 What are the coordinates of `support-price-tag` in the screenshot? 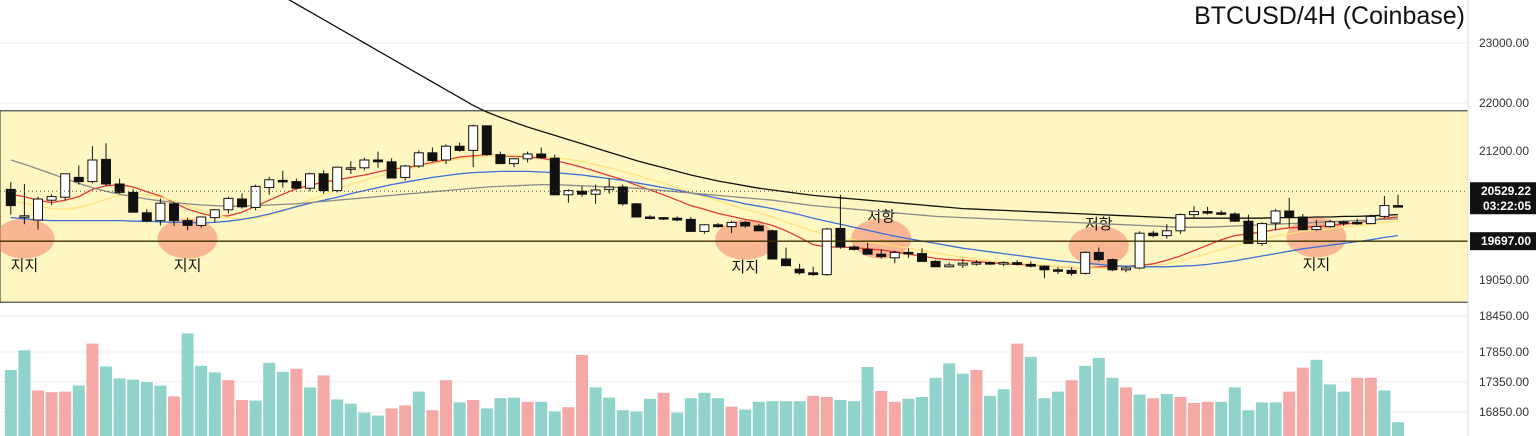 It's located at (1503, 241).